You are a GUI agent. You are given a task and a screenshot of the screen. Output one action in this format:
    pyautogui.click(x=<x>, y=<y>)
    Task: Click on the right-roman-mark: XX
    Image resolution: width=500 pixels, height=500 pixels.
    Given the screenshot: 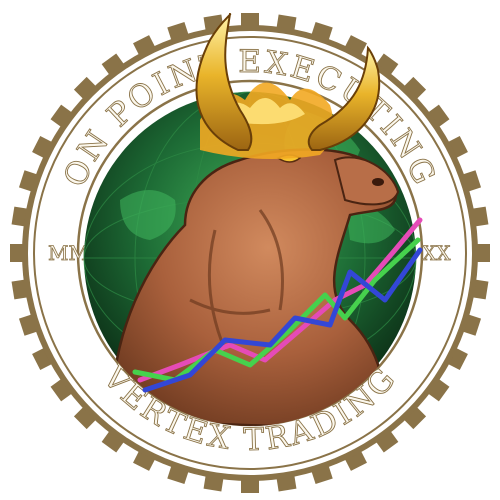 What is the action you would take?
    pyautogui.click(x=436, y=253)
    